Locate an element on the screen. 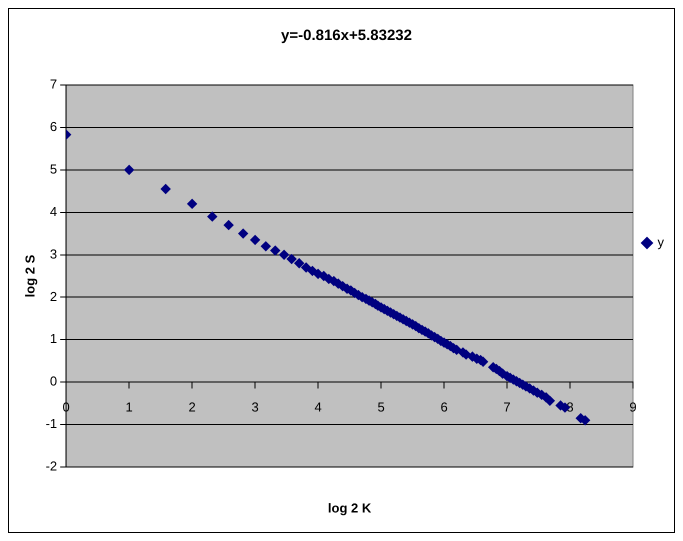 Image resolution: width=683 pixels, height=541 pixels. y-tick-label: 0 is located at coordinates (54, 381).